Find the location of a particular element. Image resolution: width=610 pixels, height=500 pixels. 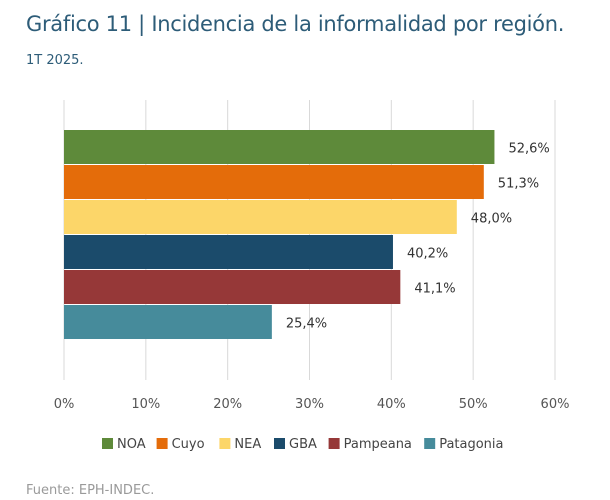

data-label: 40,2% is located at coordinates (427, 254).